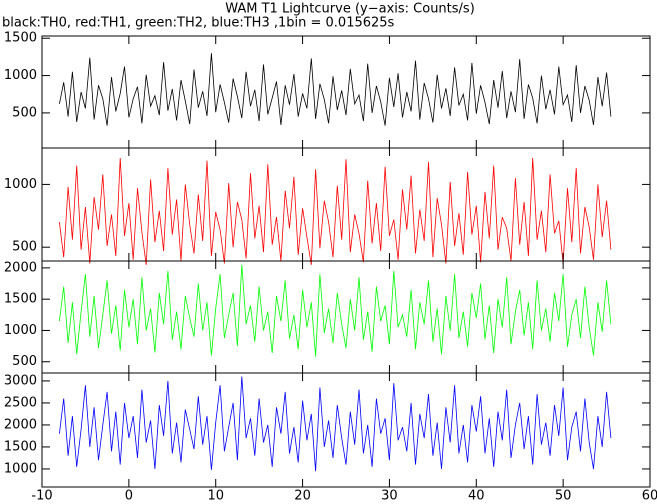 This screenshot has height=504, width=657. Describe the element at coordinates (476, 496) in the screenshot. I see `x-tick-label: 40` at that location.